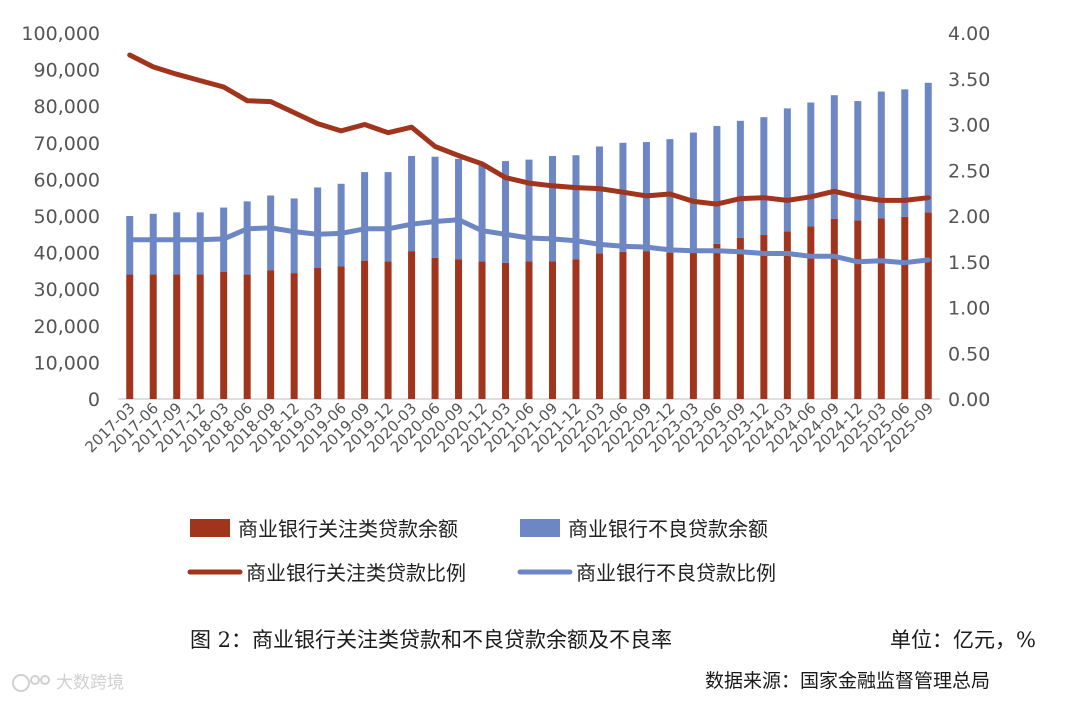 The image size is (1080, 703). What do you see at coordinates (676, 573) in the screenshot?
I see `legend-label: 商业银行不良贷款比例` at bounding box center [676, 573].